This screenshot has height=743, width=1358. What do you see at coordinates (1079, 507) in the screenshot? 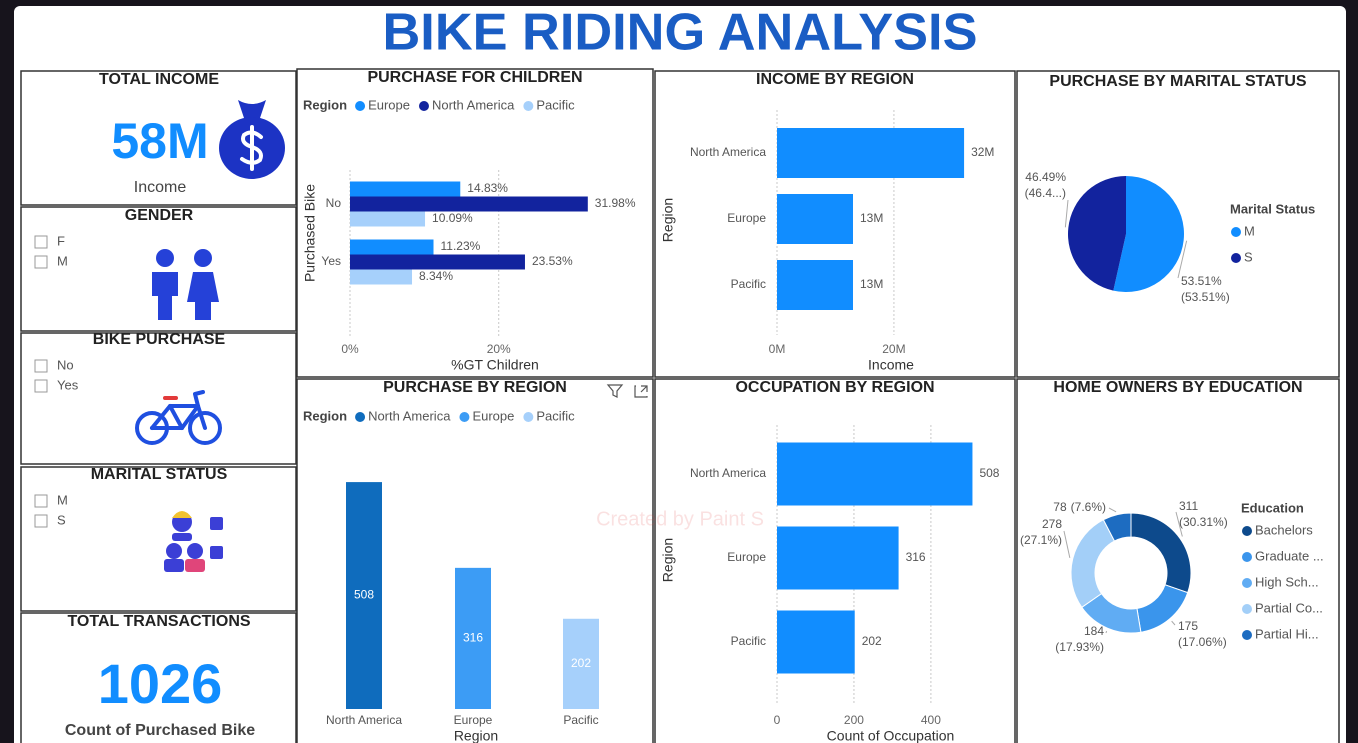
I see `data-label: 78 (7.6%)` at bounding box center [1079, 507].